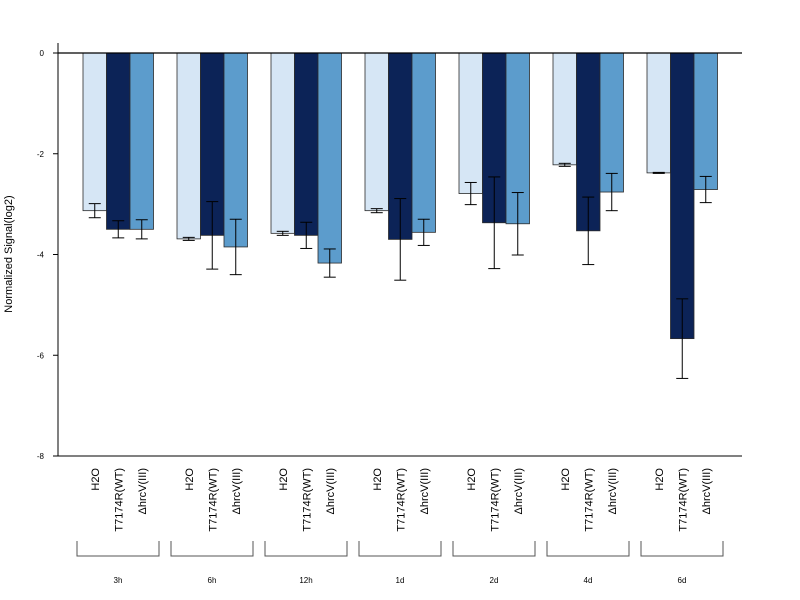 Image resolution: width=800 pixels, height=600 pixels. What do you see at coordinates (611, 122) in the screenshot?
I see `bar-4d-hrcv` at bounding box center [611, 122].